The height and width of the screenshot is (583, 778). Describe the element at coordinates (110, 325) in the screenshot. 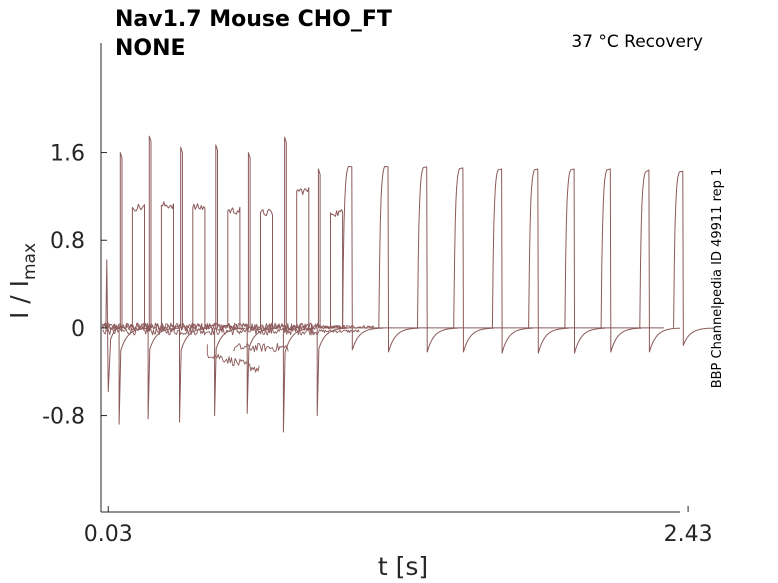

I see `start-artifact` at that location.